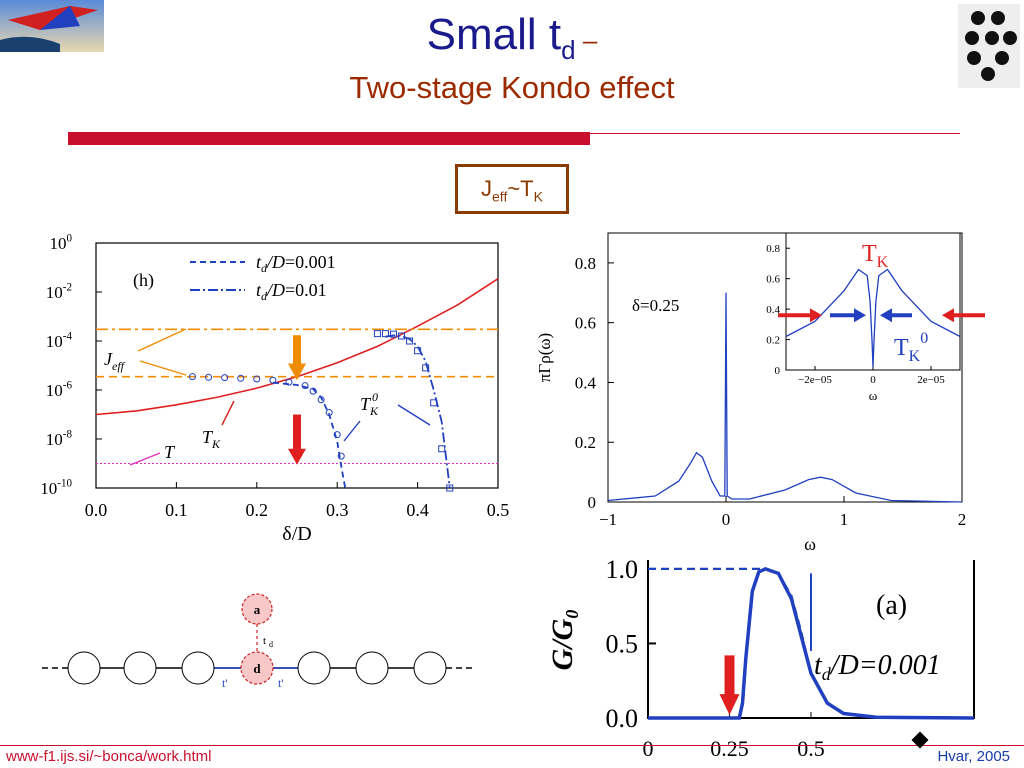  What do you see at coordinates (109, 756) in the screenshot?
I see `footer-url-link: www-f1.ijs.si/~bonca/work.html` at bounding box center [109, 756].